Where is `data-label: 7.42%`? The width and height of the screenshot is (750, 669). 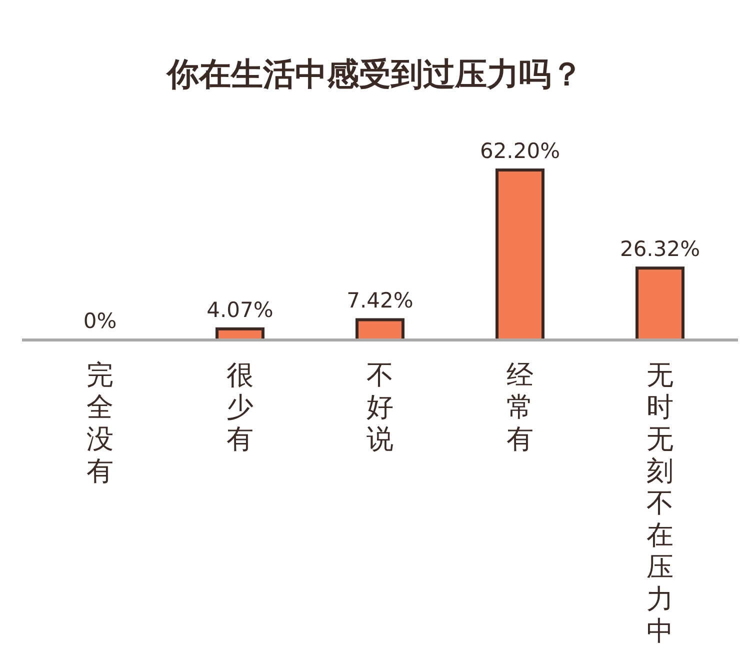 data-label: 7.42% is located at coordinates (380, 300).